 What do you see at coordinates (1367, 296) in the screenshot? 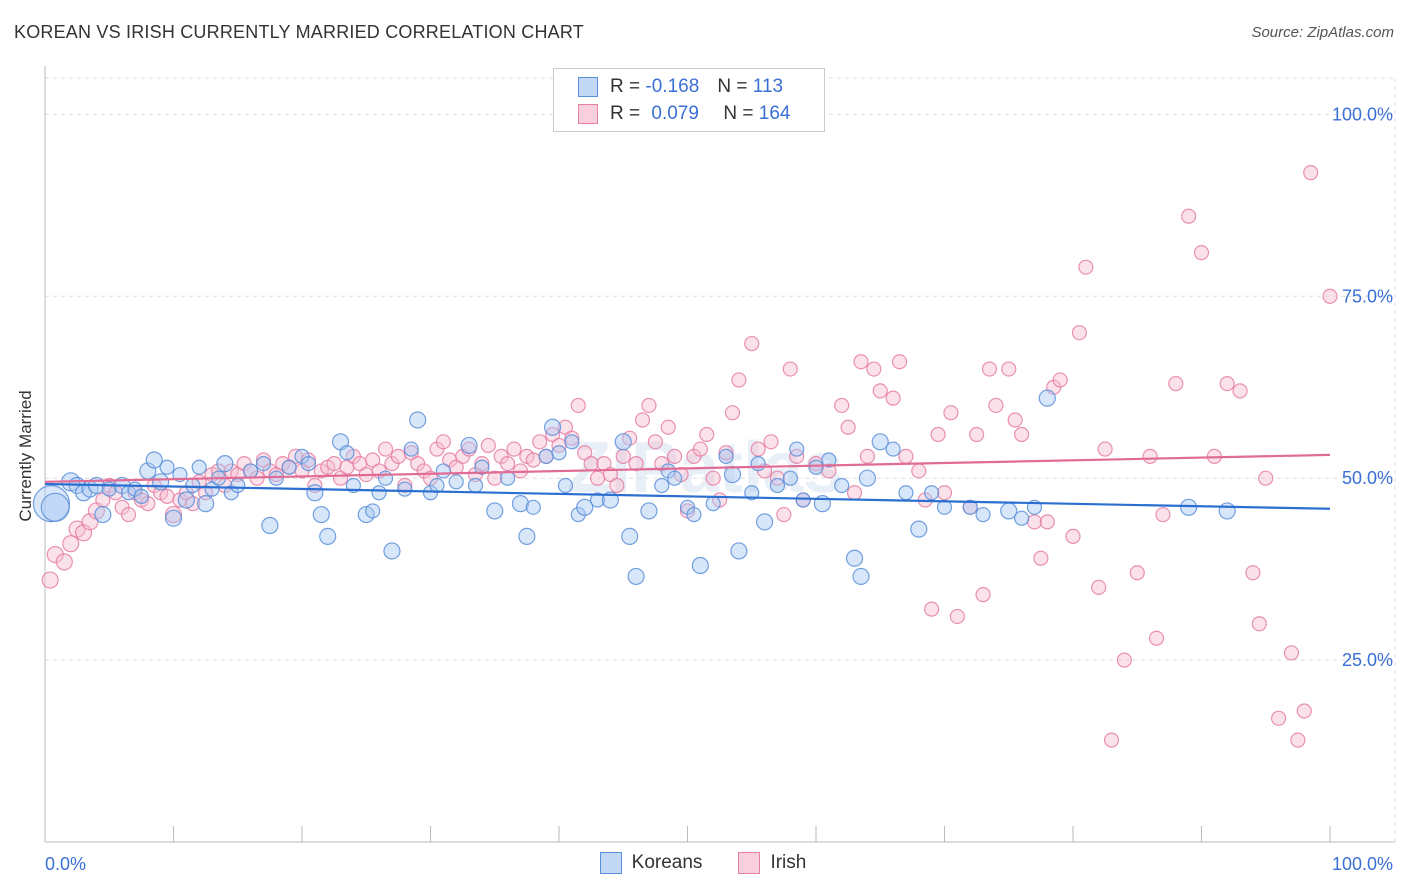
I see `y-tick-label: 75.0%` at bounding box center [1367, 296].